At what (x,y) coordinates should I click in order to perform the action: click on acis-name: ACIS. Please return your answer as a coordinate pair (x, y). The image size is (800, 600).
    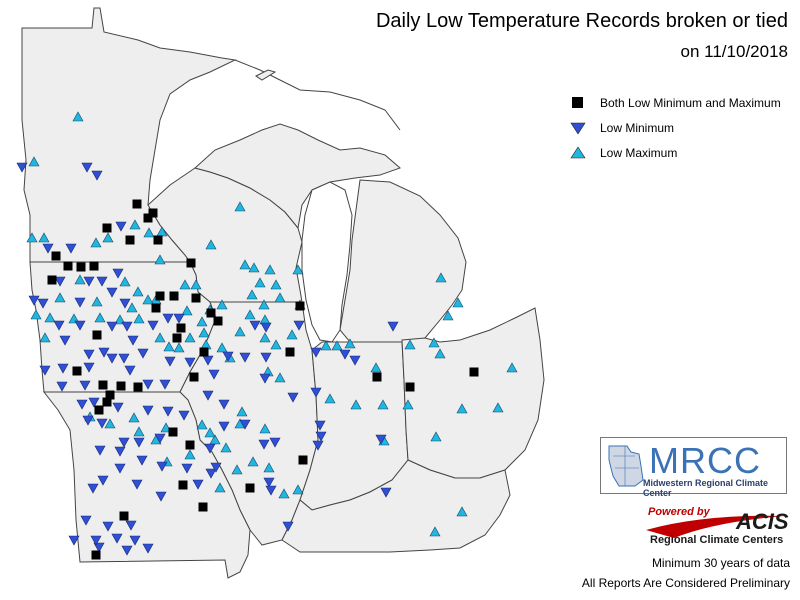
    Looking at the image, I should click on (762, 521).